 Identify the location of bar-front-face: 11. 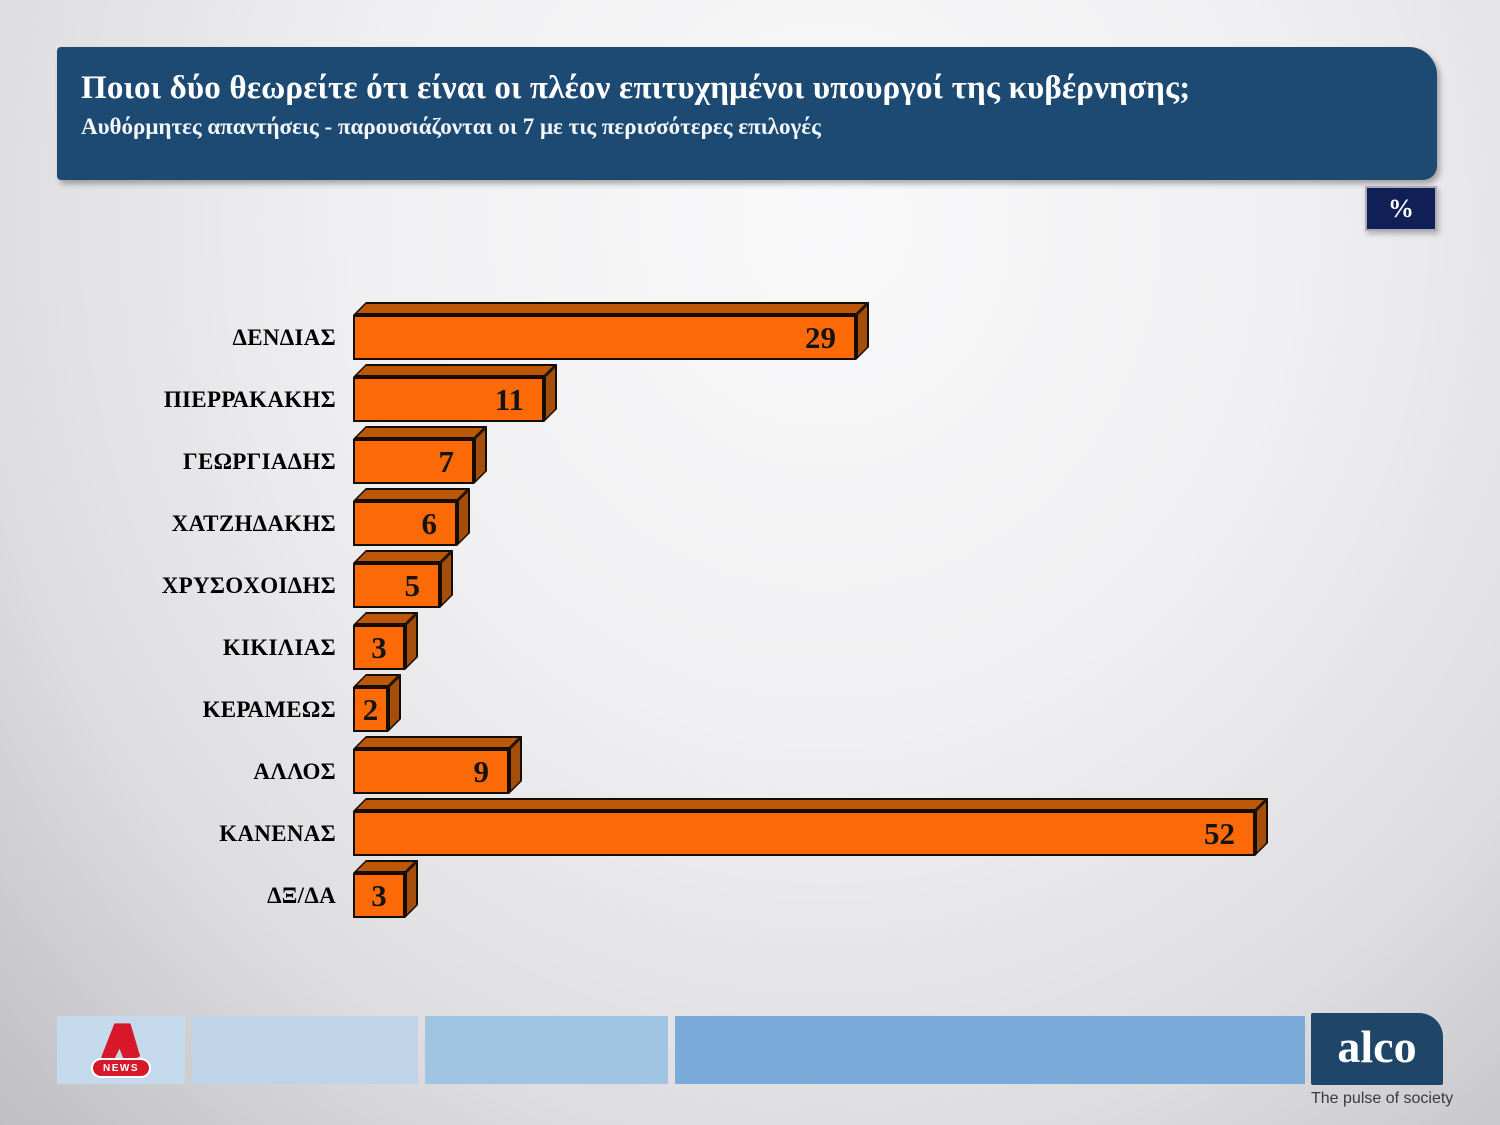
(448, 399).